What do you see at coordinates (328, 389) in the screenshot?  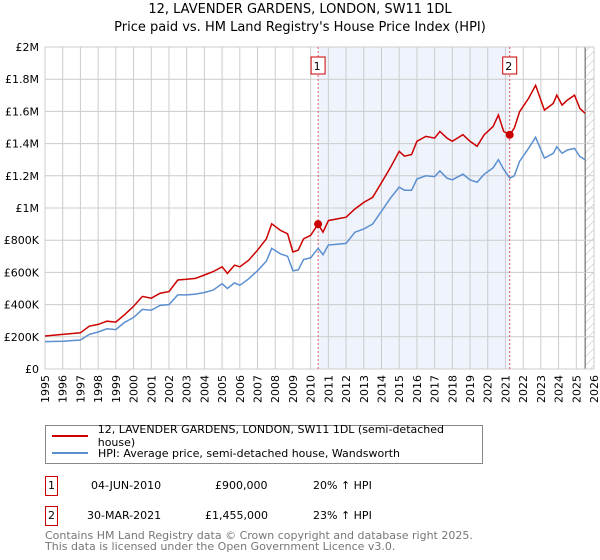 I see `x-tick-label: 2011` at bounding box center [328, 389].